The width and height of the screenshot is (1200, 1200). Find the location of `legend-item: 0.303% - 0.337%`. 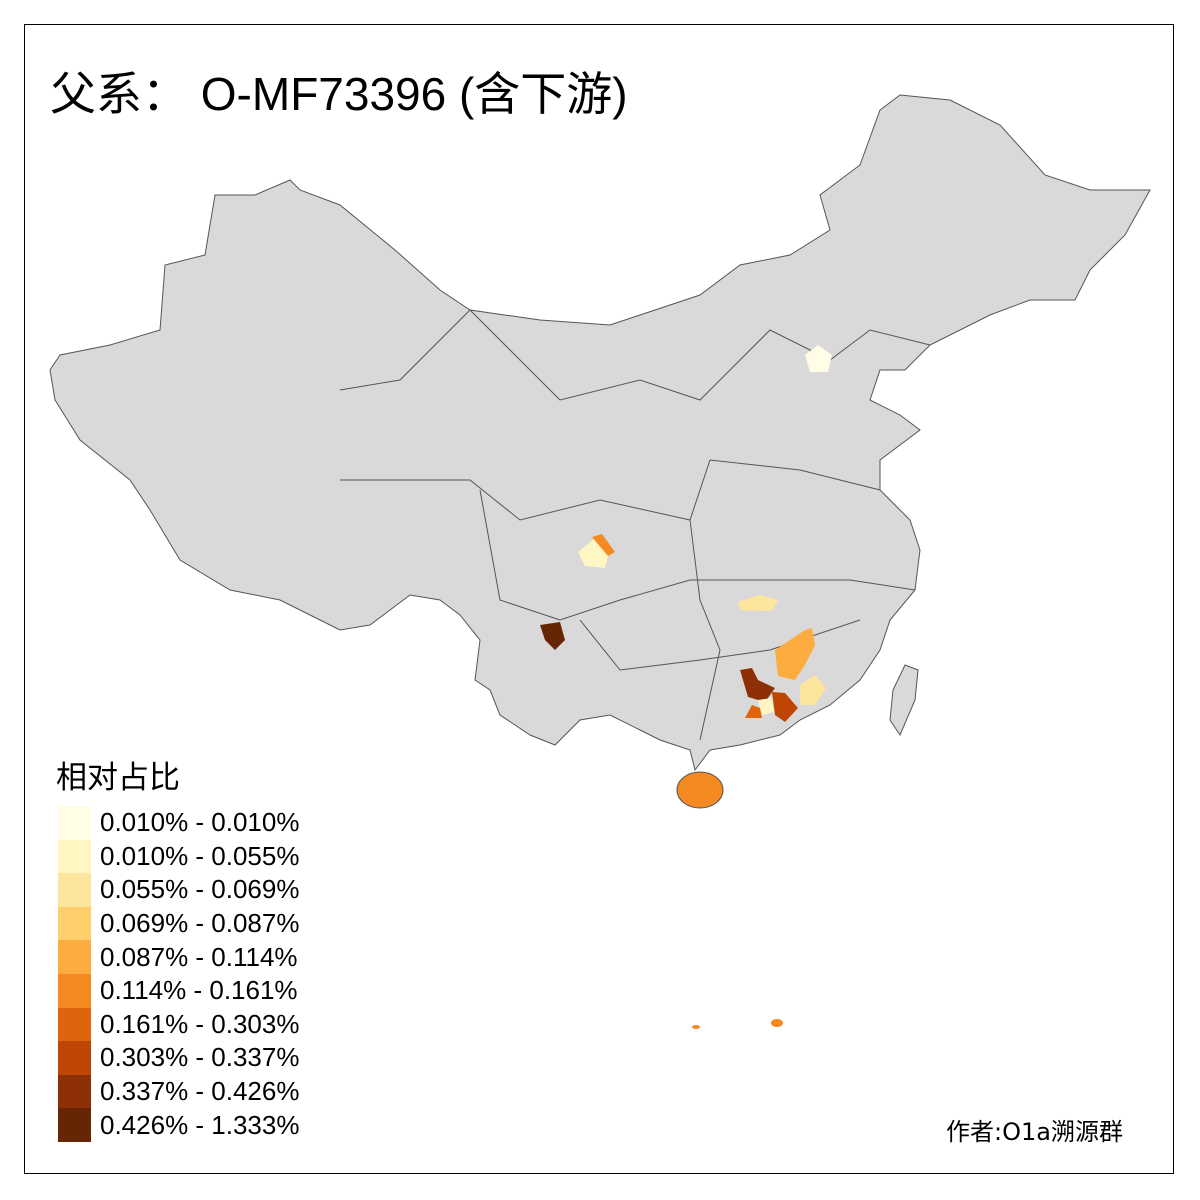

legend-item: 0.303% - 0.337% is located at coordinates (178, 1058).